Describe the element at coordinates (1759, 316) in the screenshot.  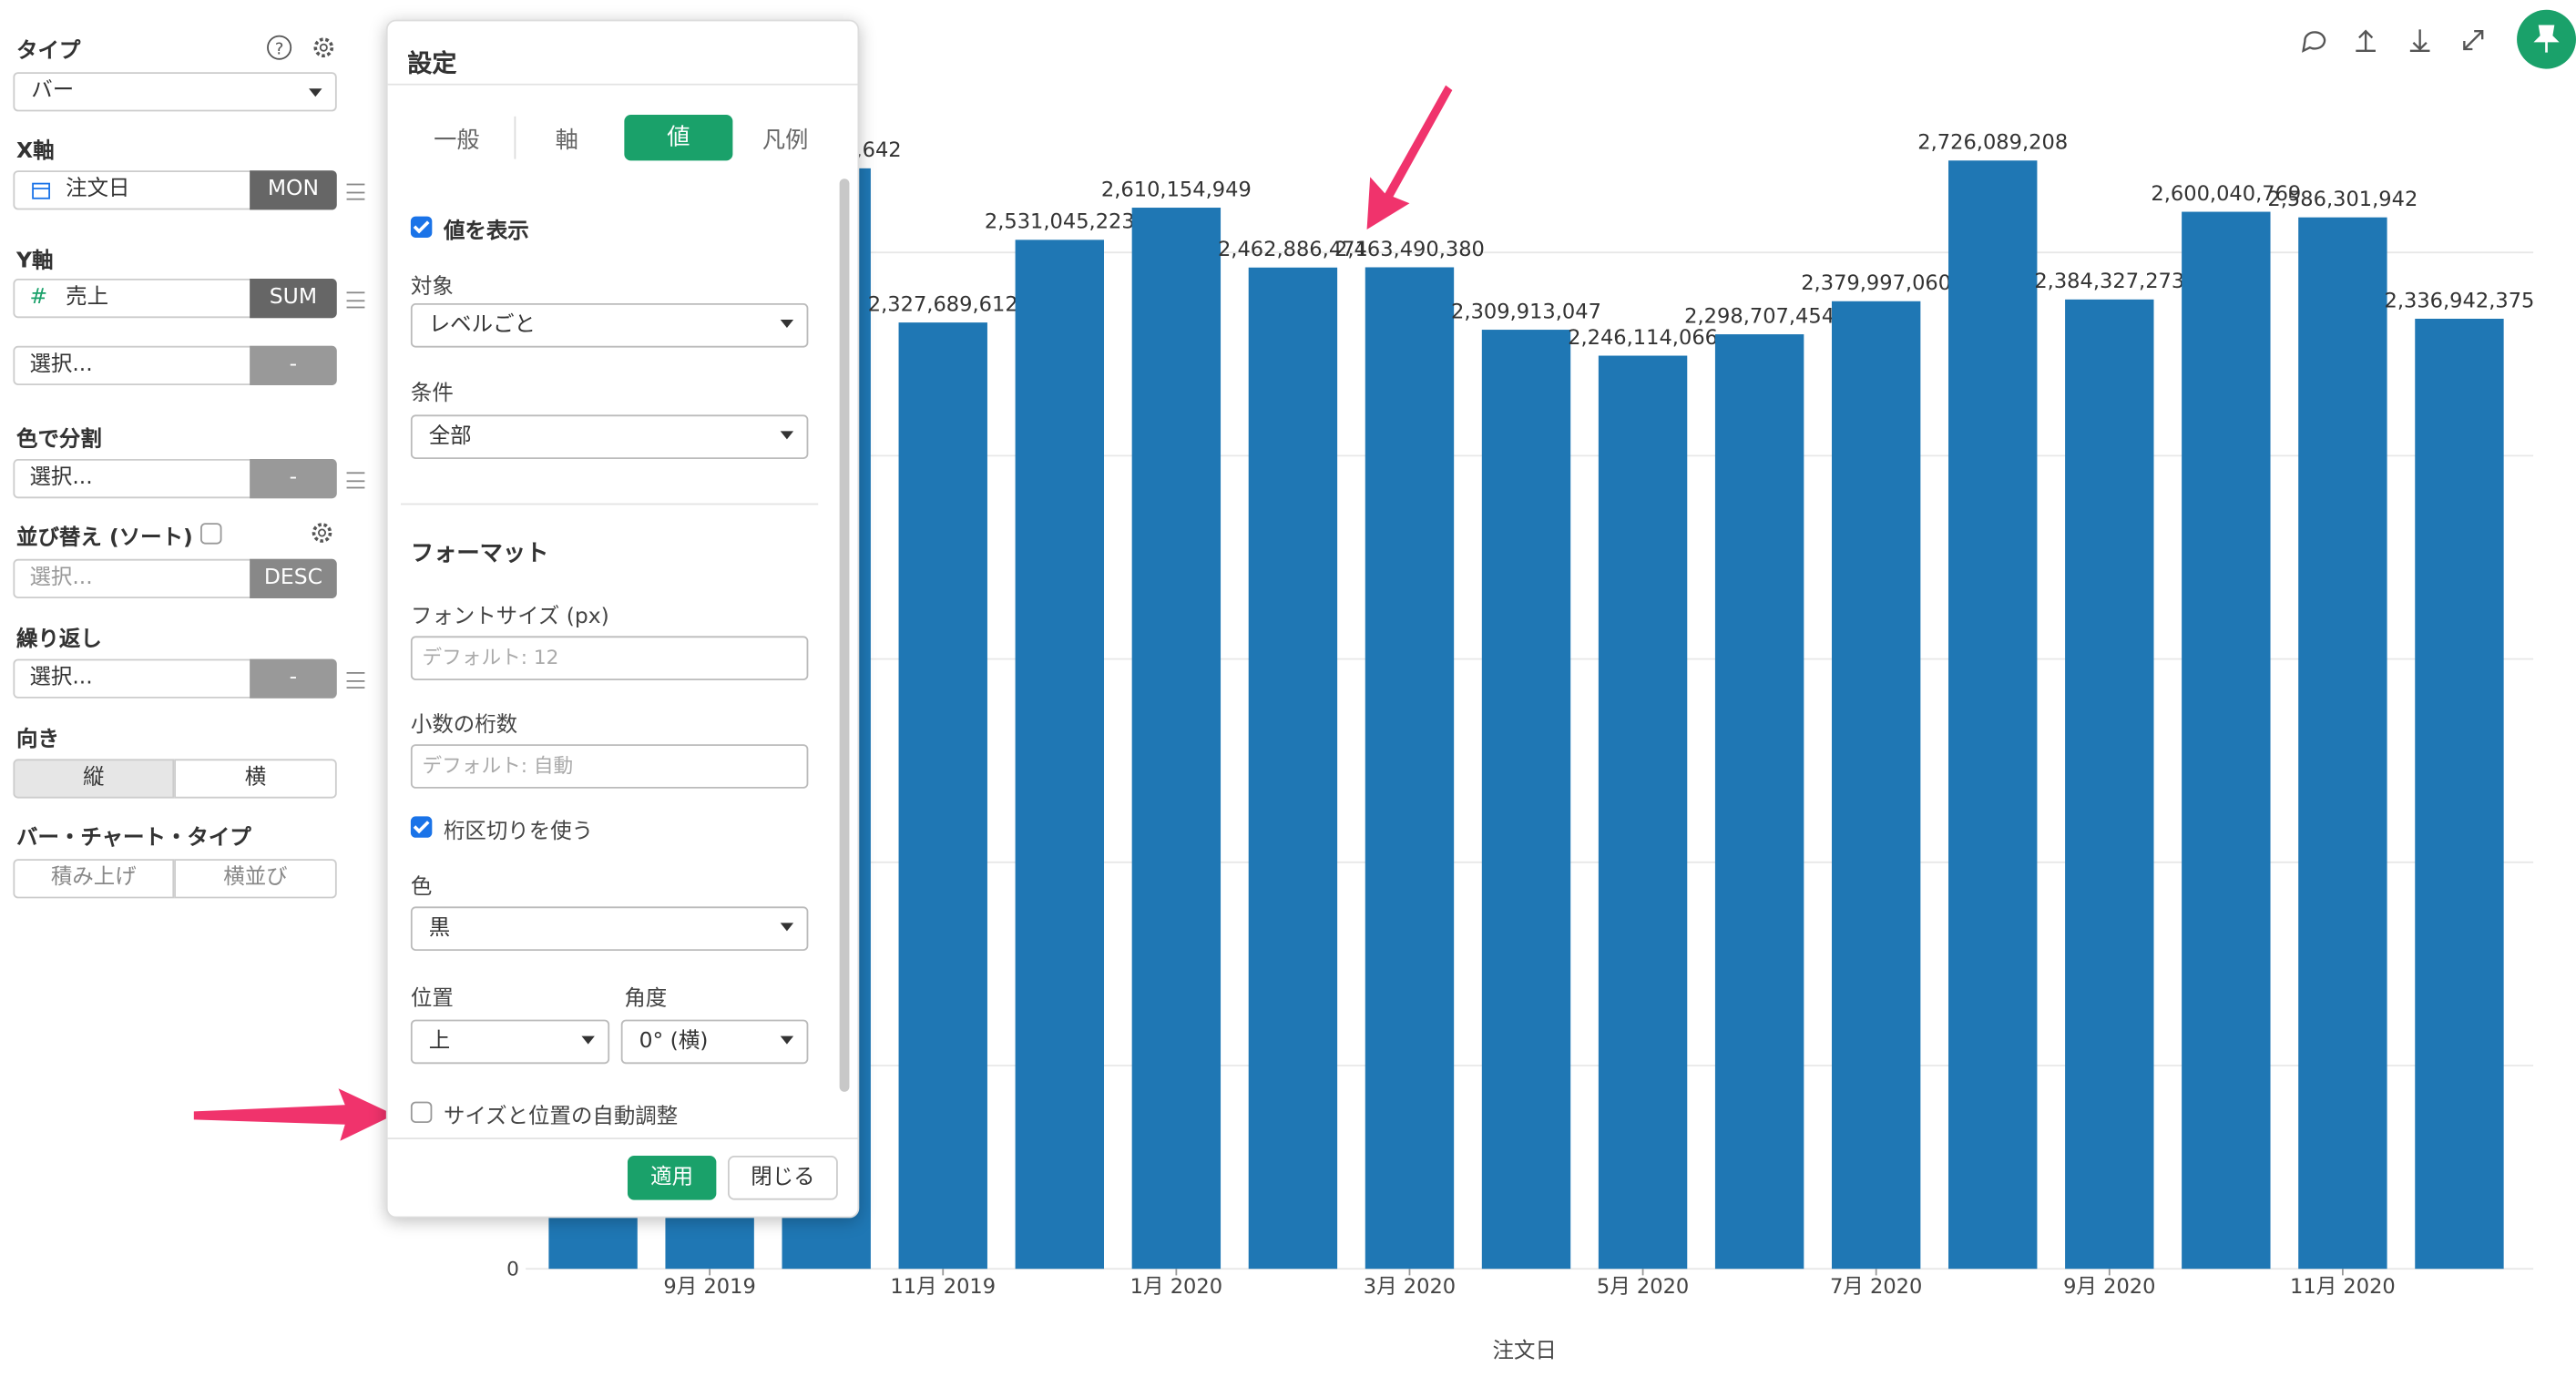
I see `value-label: 2,298,707,454` at that location.